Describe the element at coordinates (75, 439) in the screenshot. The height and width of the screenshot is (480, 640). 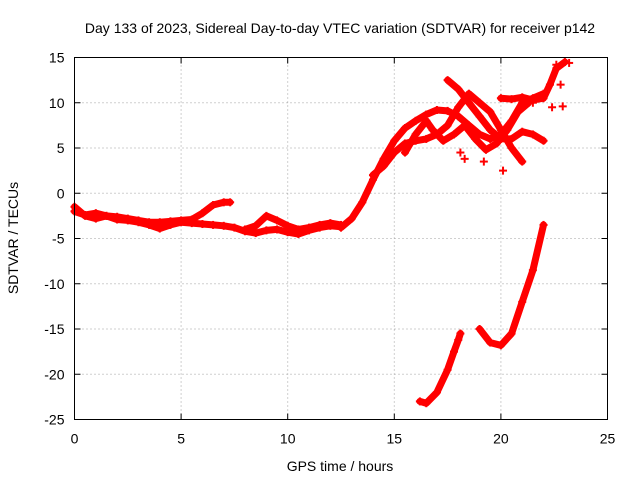
I see `x-tick-label: 0` at that location.